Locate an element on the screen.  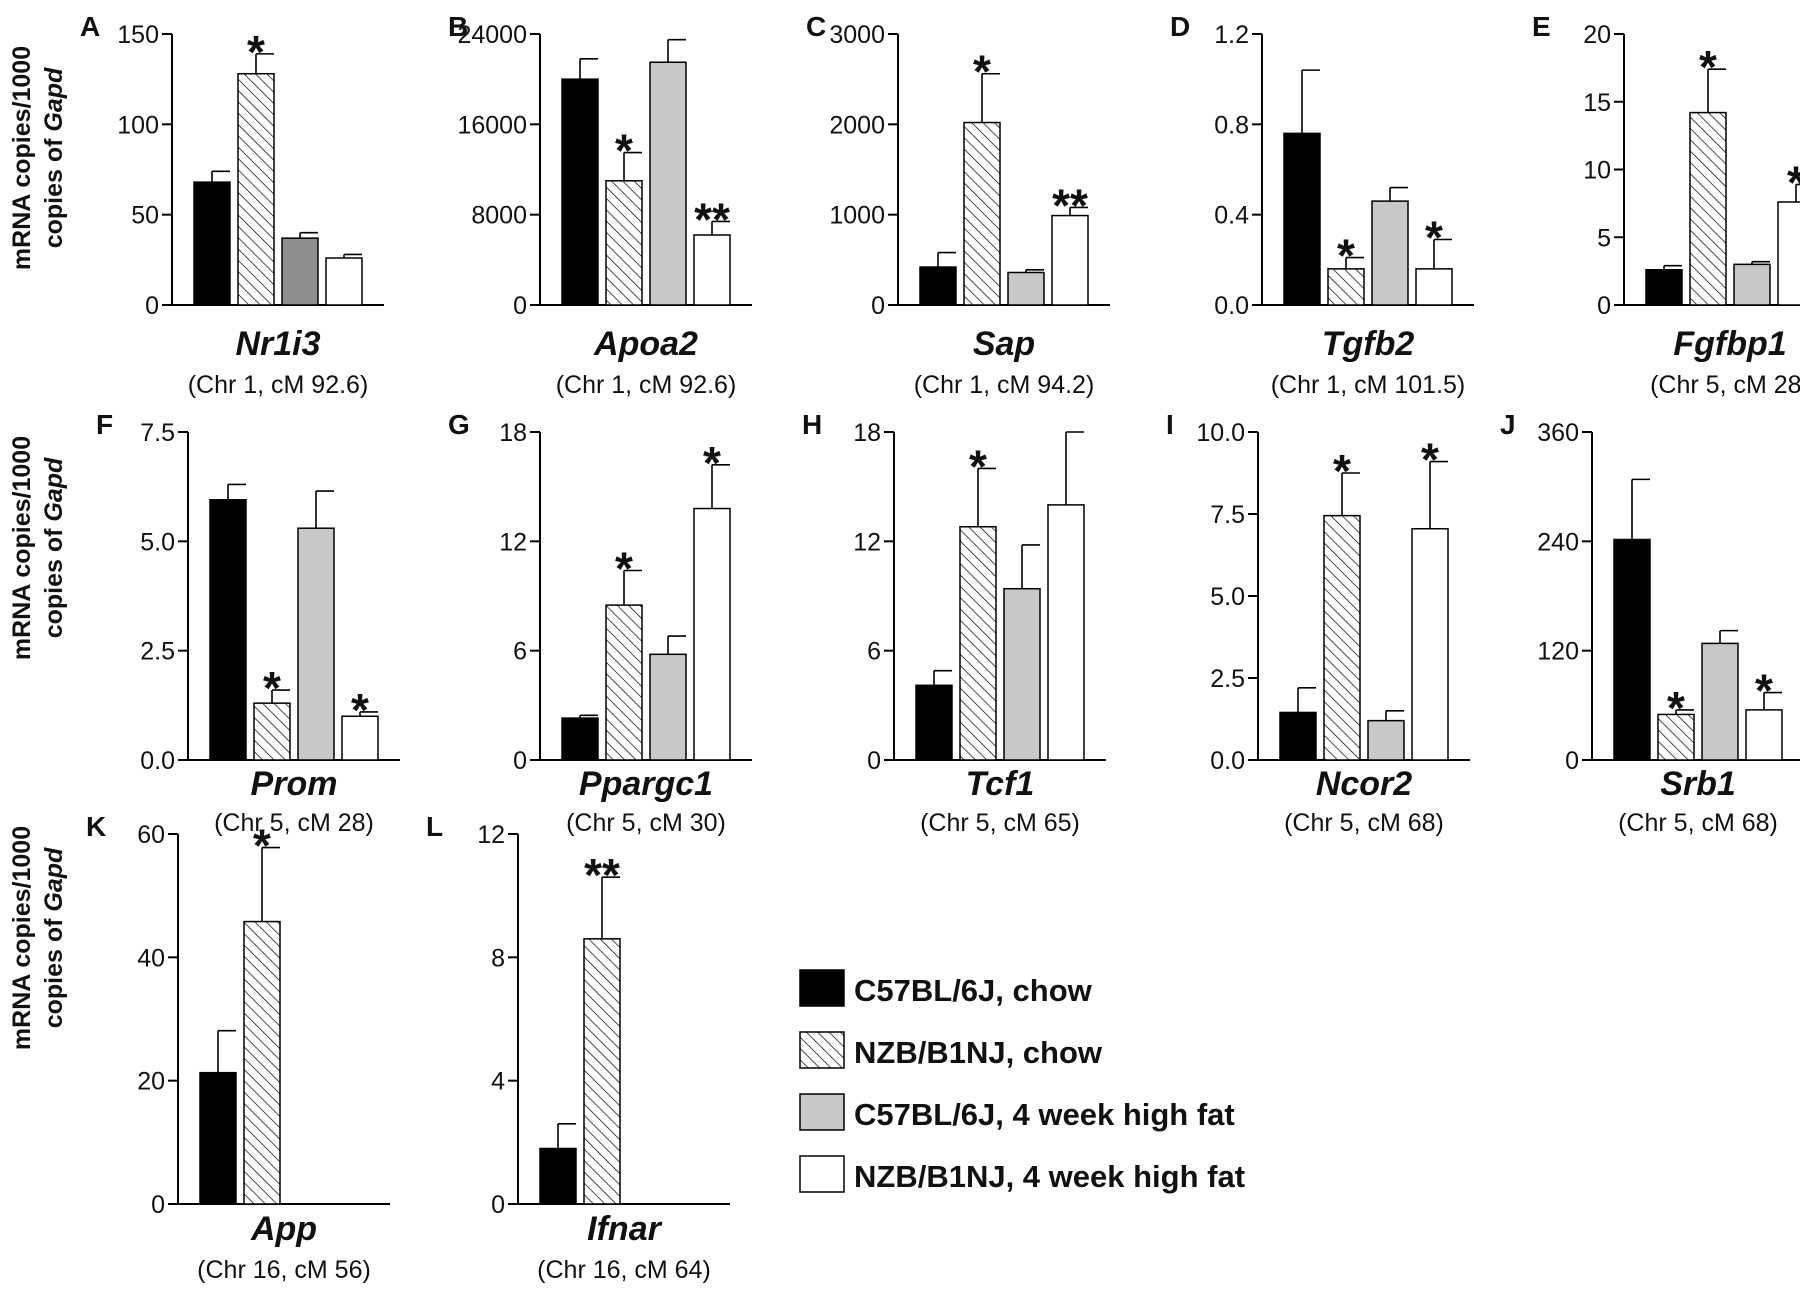
y-tick-label: 2.5 is located at coordinates (1227, 679).